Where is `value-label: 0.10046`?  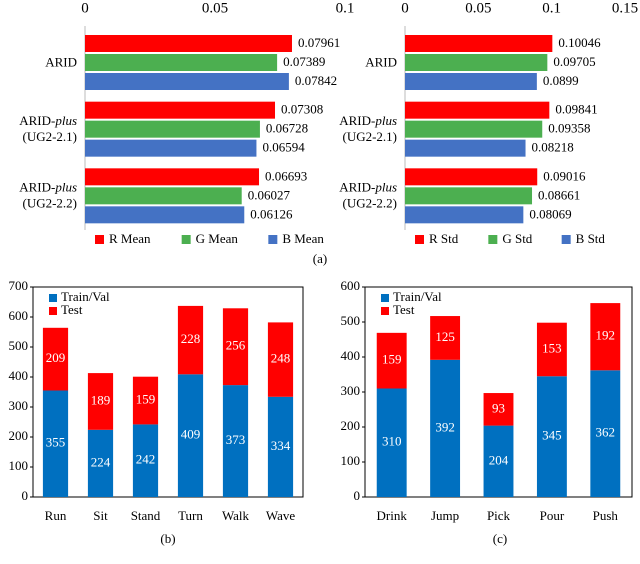 value-label: 0.10046 is located at coordinates (579, 42).